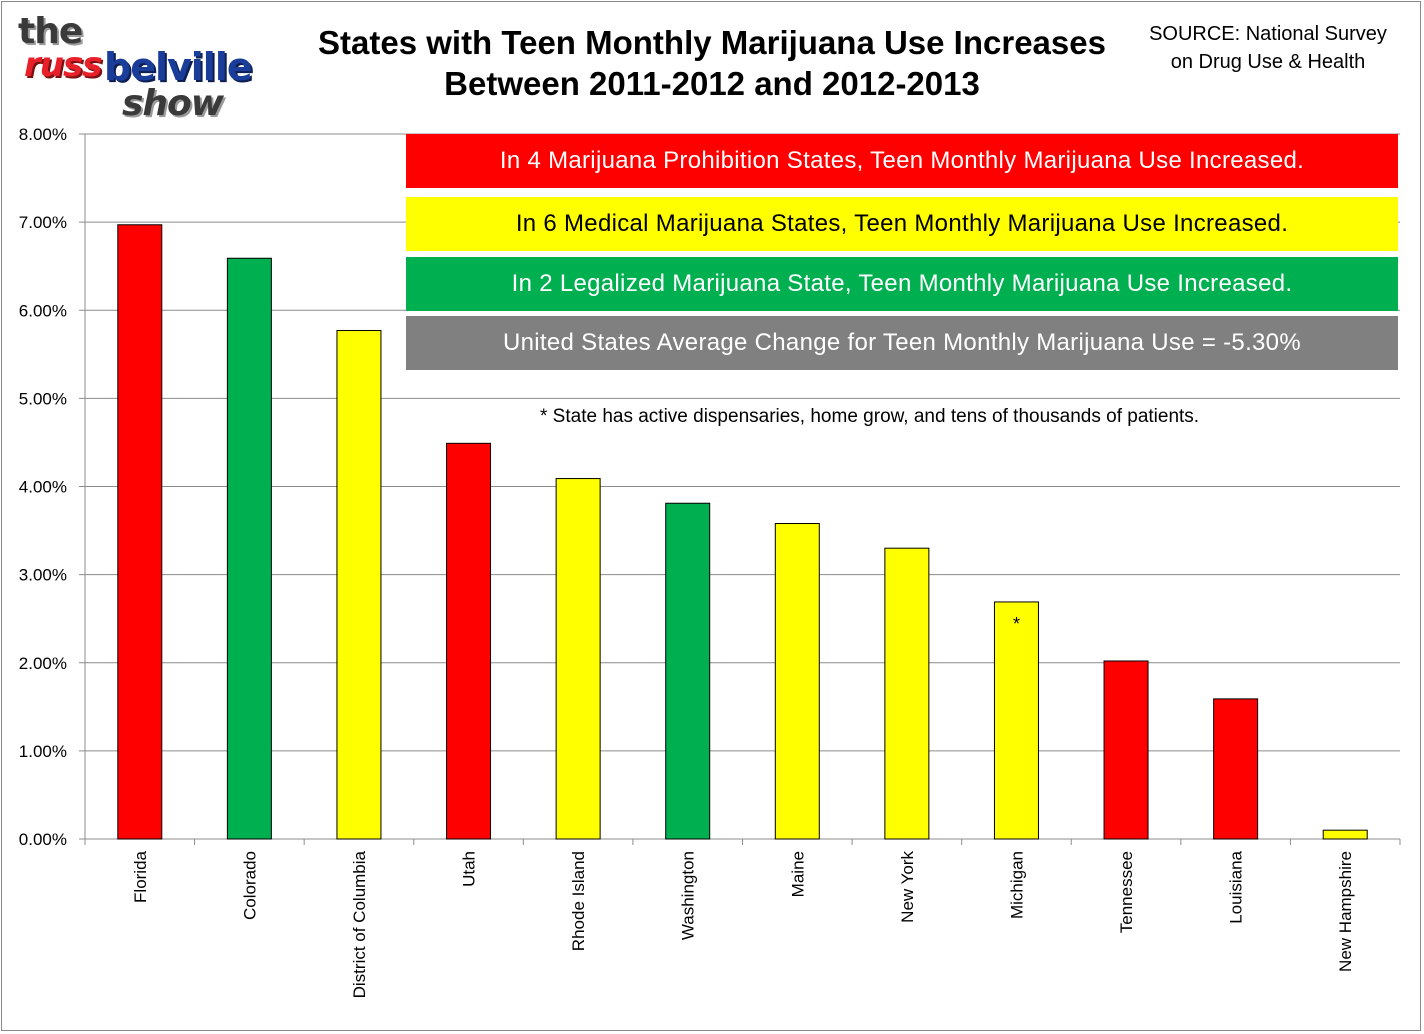 The image size is (1424, 1034). What do you see at coordinates (1345, 834) in the screenshot?
I see `bar-new-hampshire` at bounding box center [1345, 834].